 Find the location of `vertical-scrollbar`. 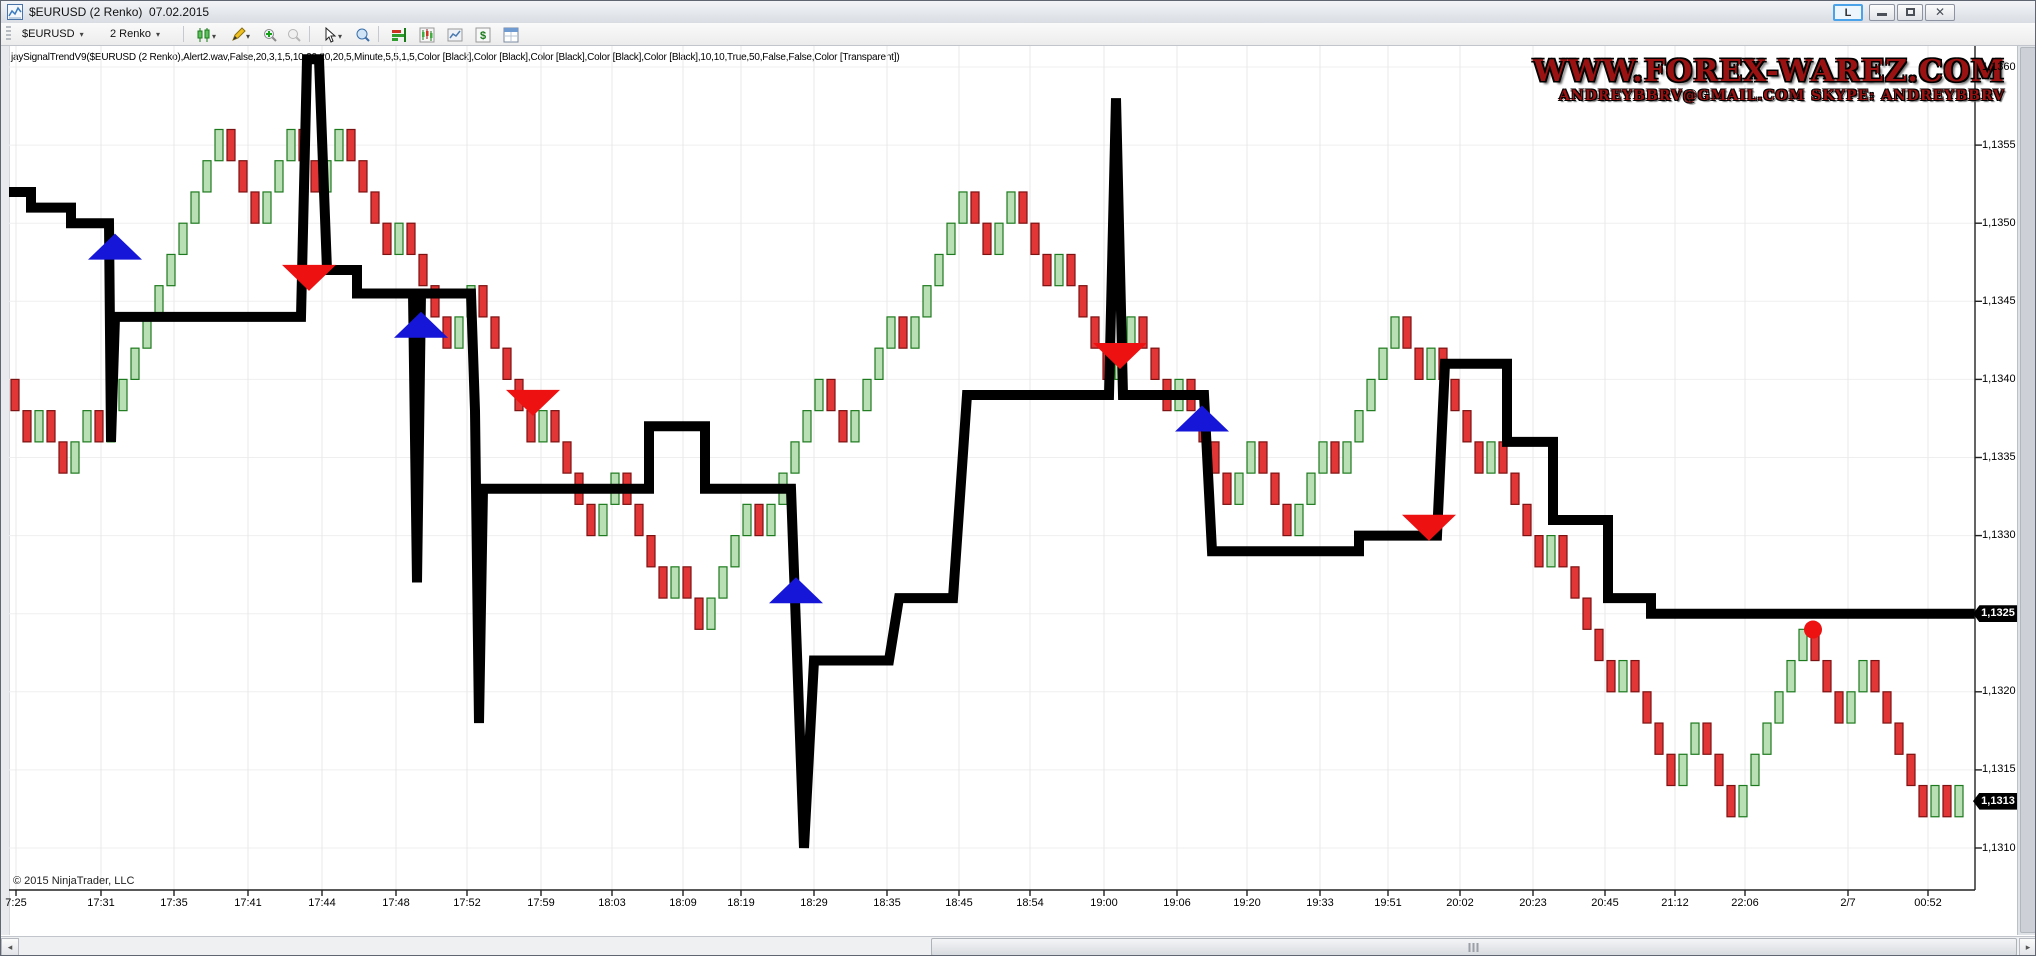

vertical-scrollbar is located at coordinates (2026, 490).